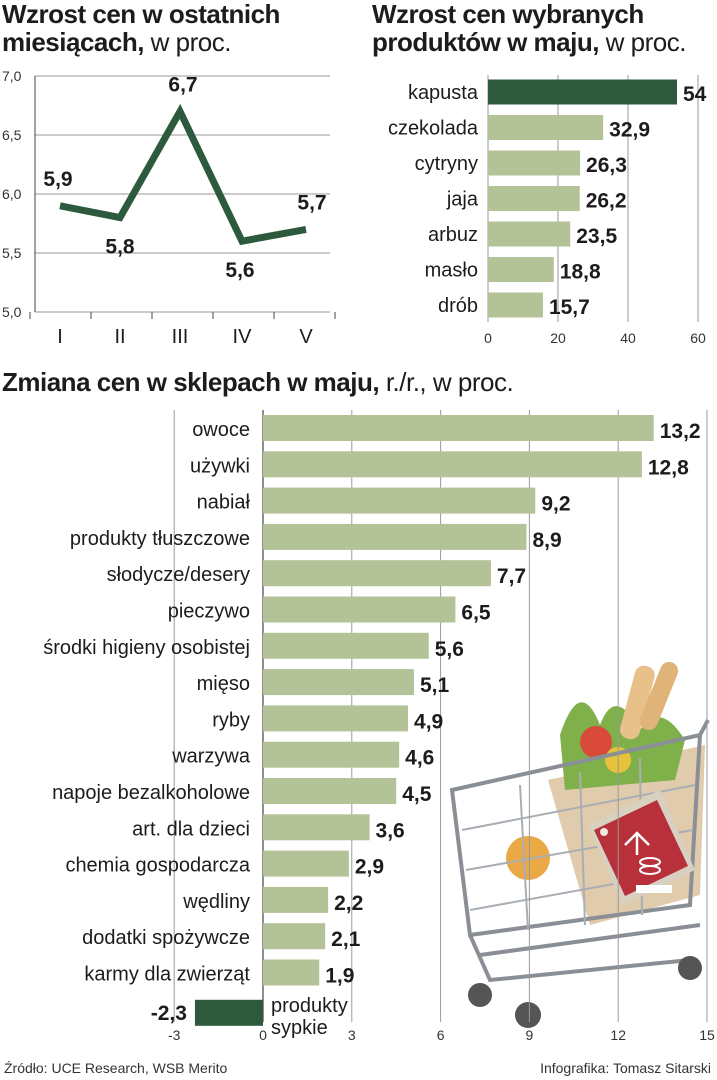 This screenshot has height=1080, width=717. What do you see at coordinates (369, 867) in the screenshot?
I see `bottom-bar-value-label: 2,9` at bounding box center [369, 867].